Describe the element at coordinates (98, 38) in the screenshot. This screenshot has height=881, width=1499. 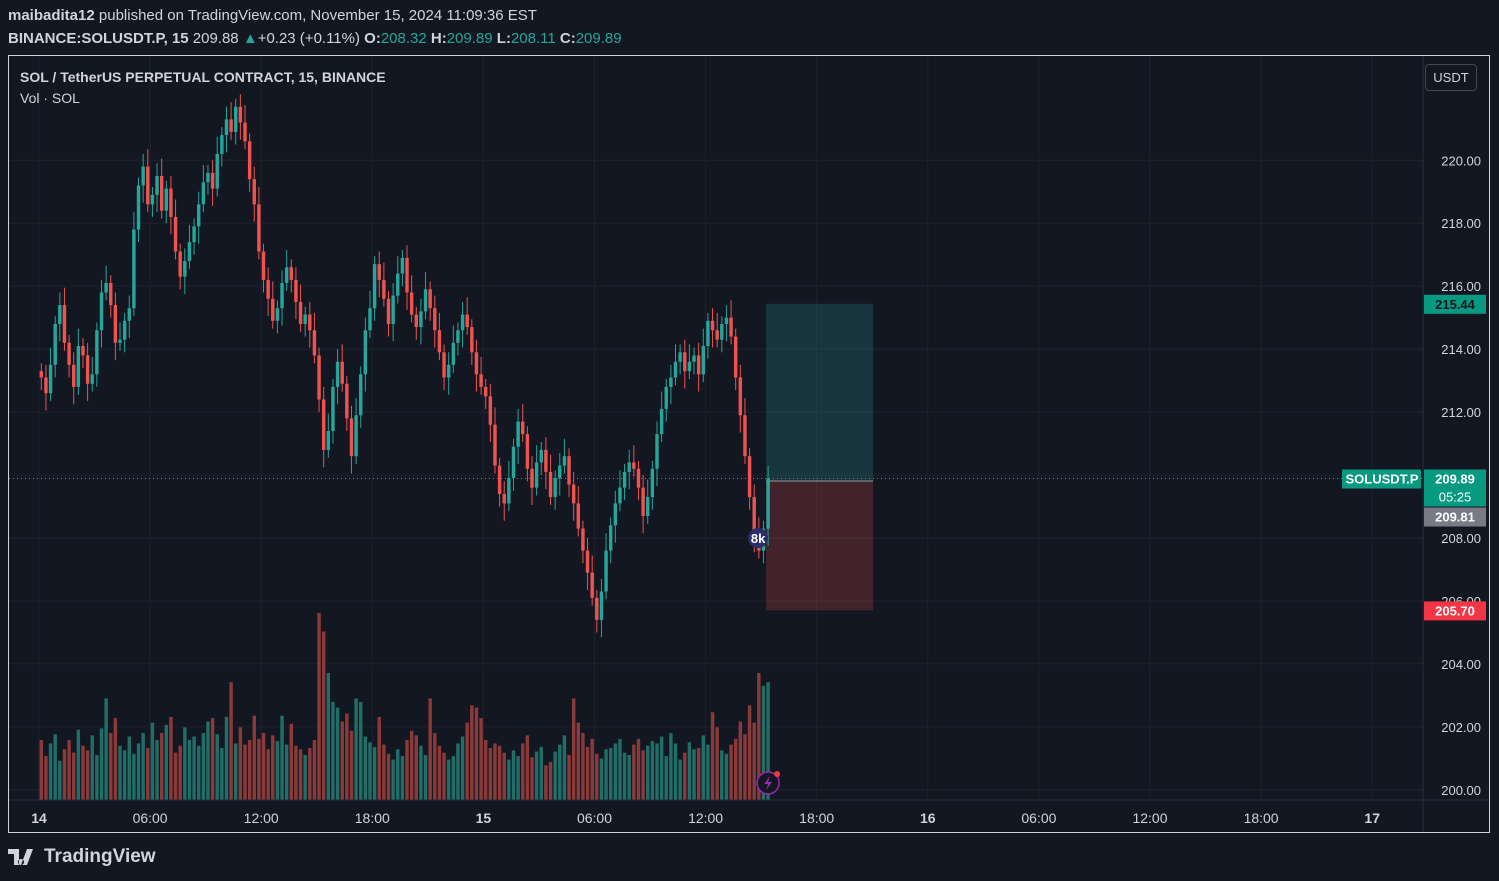
I see `symbol-name: BINANCE:SOLUSDT.P, 15` at that location.